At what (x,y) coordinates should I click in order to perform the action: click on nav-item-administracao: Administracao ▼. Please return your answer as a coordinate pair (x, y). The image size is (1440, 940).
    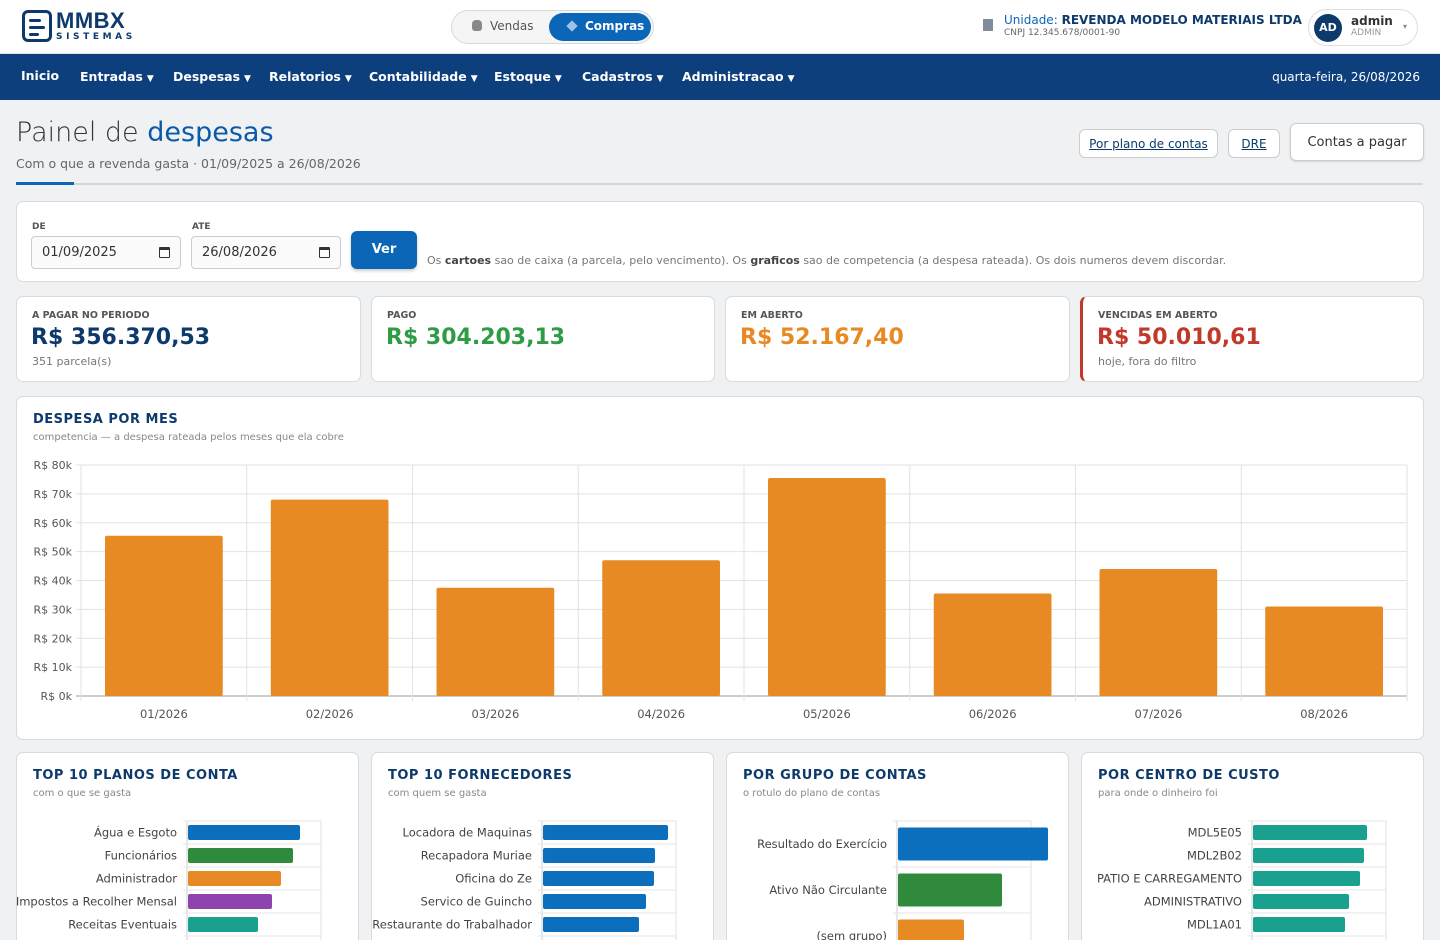
    Looking at the image, I should click on (738, 76).